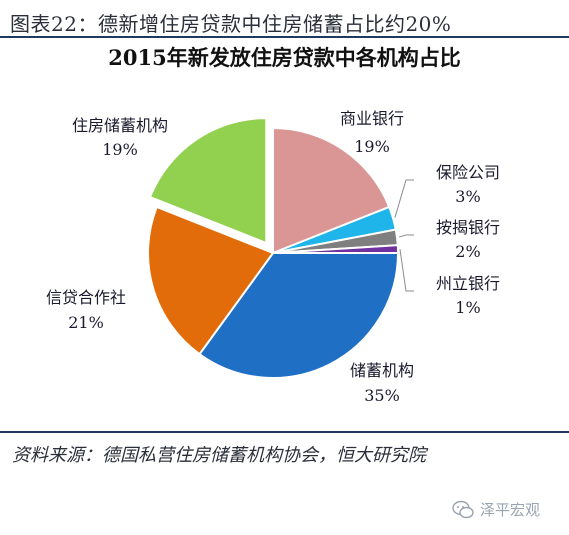 The height and width of the screenshot is (535, 569). I want to click on wechat-icon, so click(463, 509).